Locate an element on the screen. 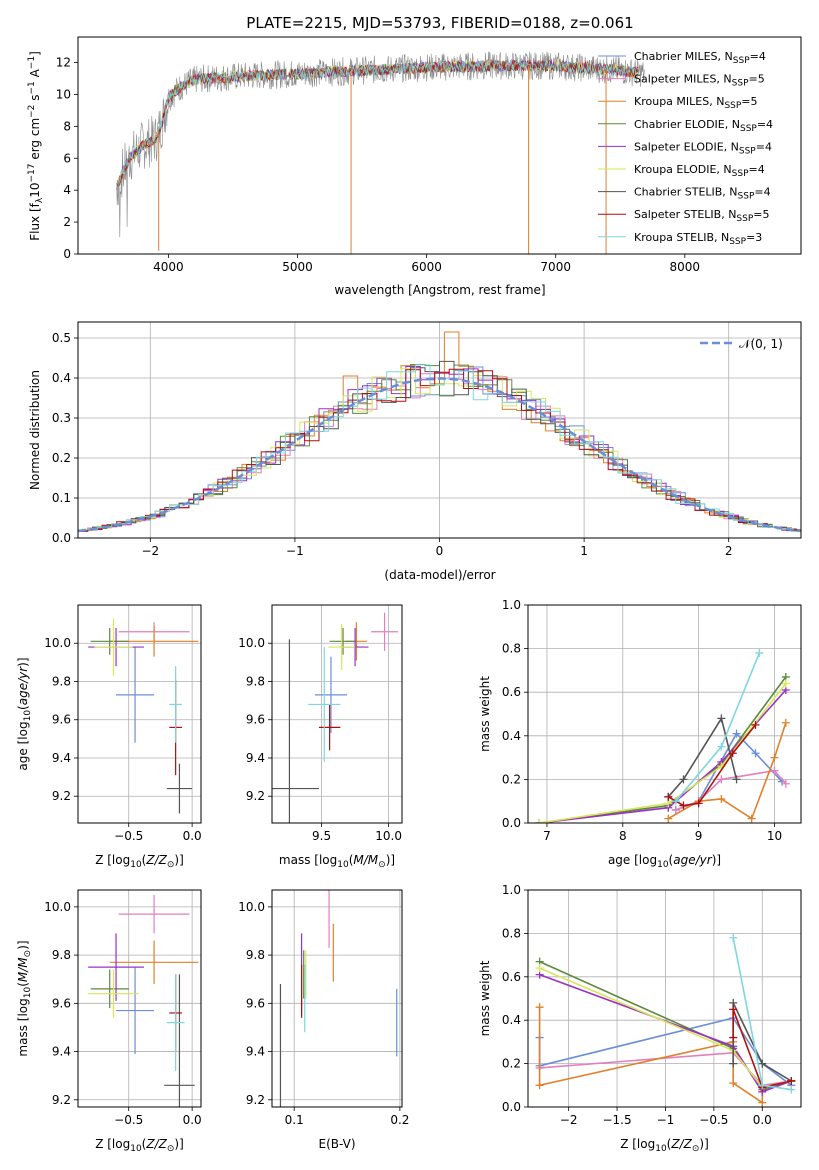 This screenshot has height=1170, width=819. y-tick-label: 2 is located at coordinates (67, 222).